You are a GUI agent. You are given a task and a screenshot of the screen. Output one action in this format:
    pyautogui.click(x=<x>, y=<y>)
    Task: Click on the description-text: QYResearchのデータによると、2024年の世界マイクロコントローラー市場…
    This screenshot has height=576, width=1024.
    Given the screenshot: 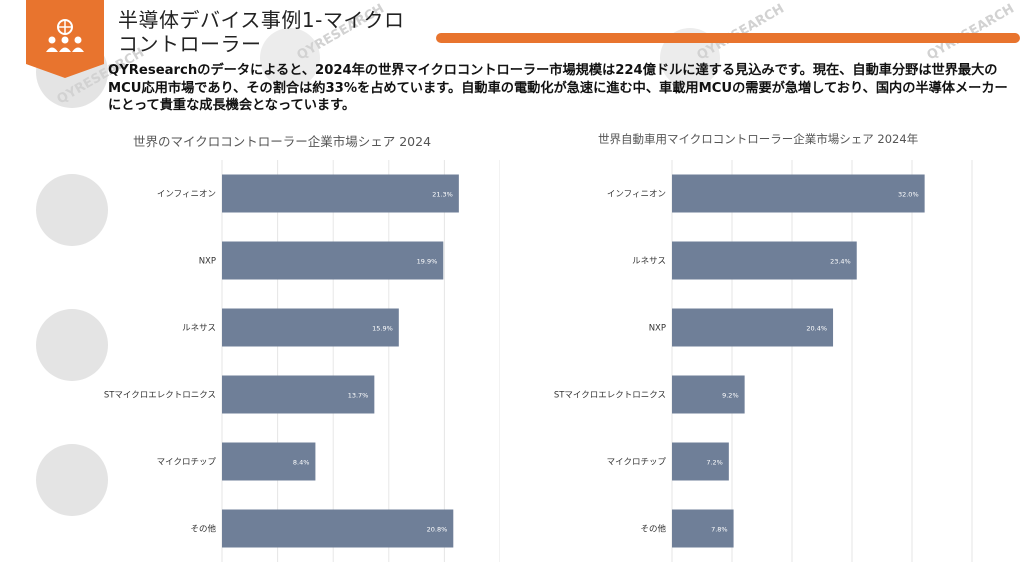 What is the action you would take?
    pyautogui.click(x=558, y=88)
    